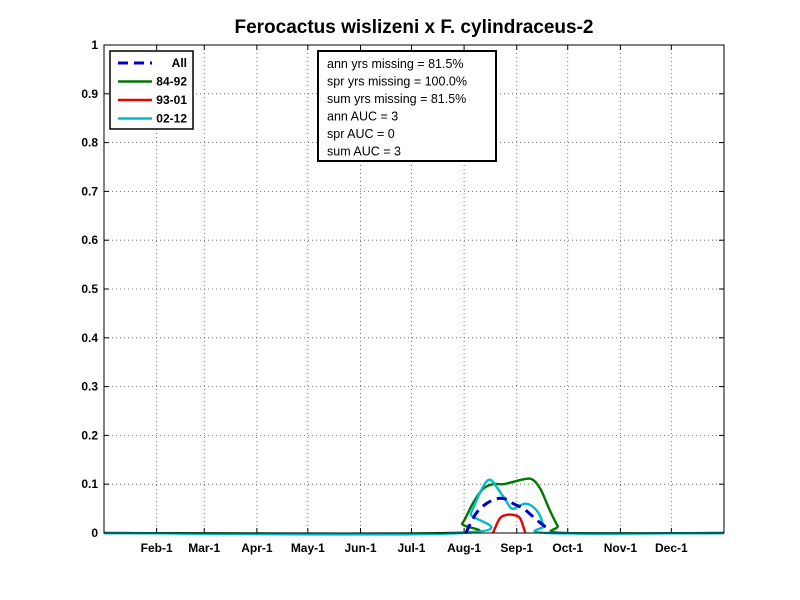  I want to click on x-tick-label: Mar-1, so click(204, 548).